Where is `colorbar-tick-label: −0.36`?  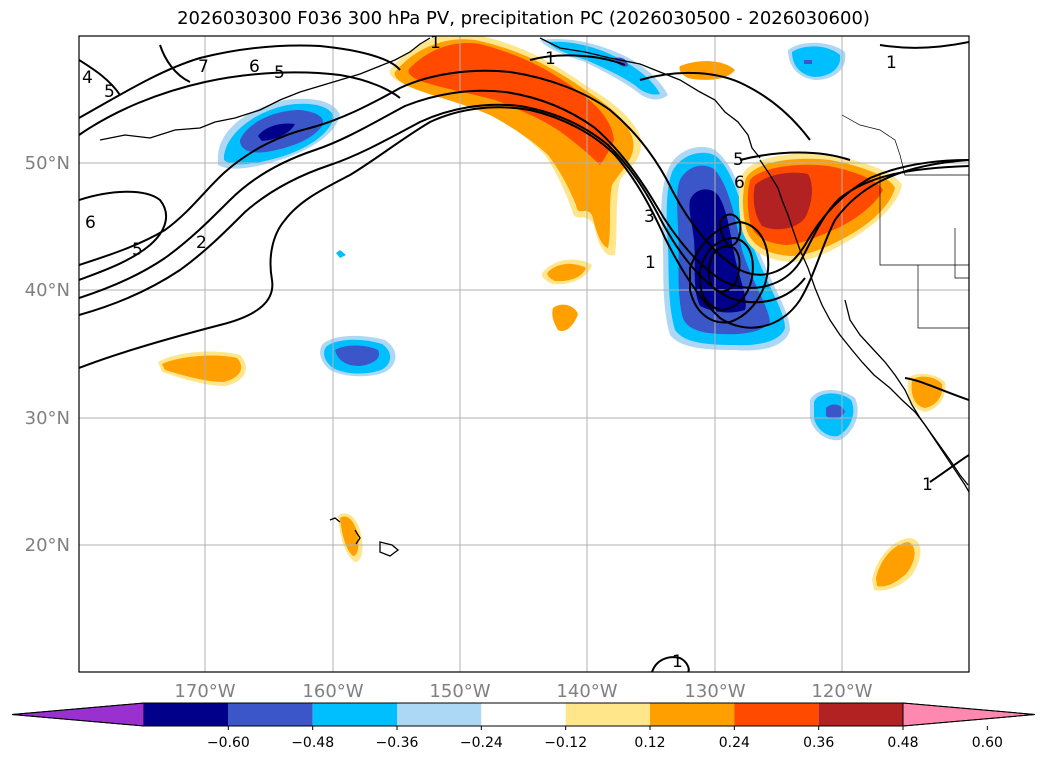 colorbar-tick-label: −0.36 is located at coordinates (397, 743).